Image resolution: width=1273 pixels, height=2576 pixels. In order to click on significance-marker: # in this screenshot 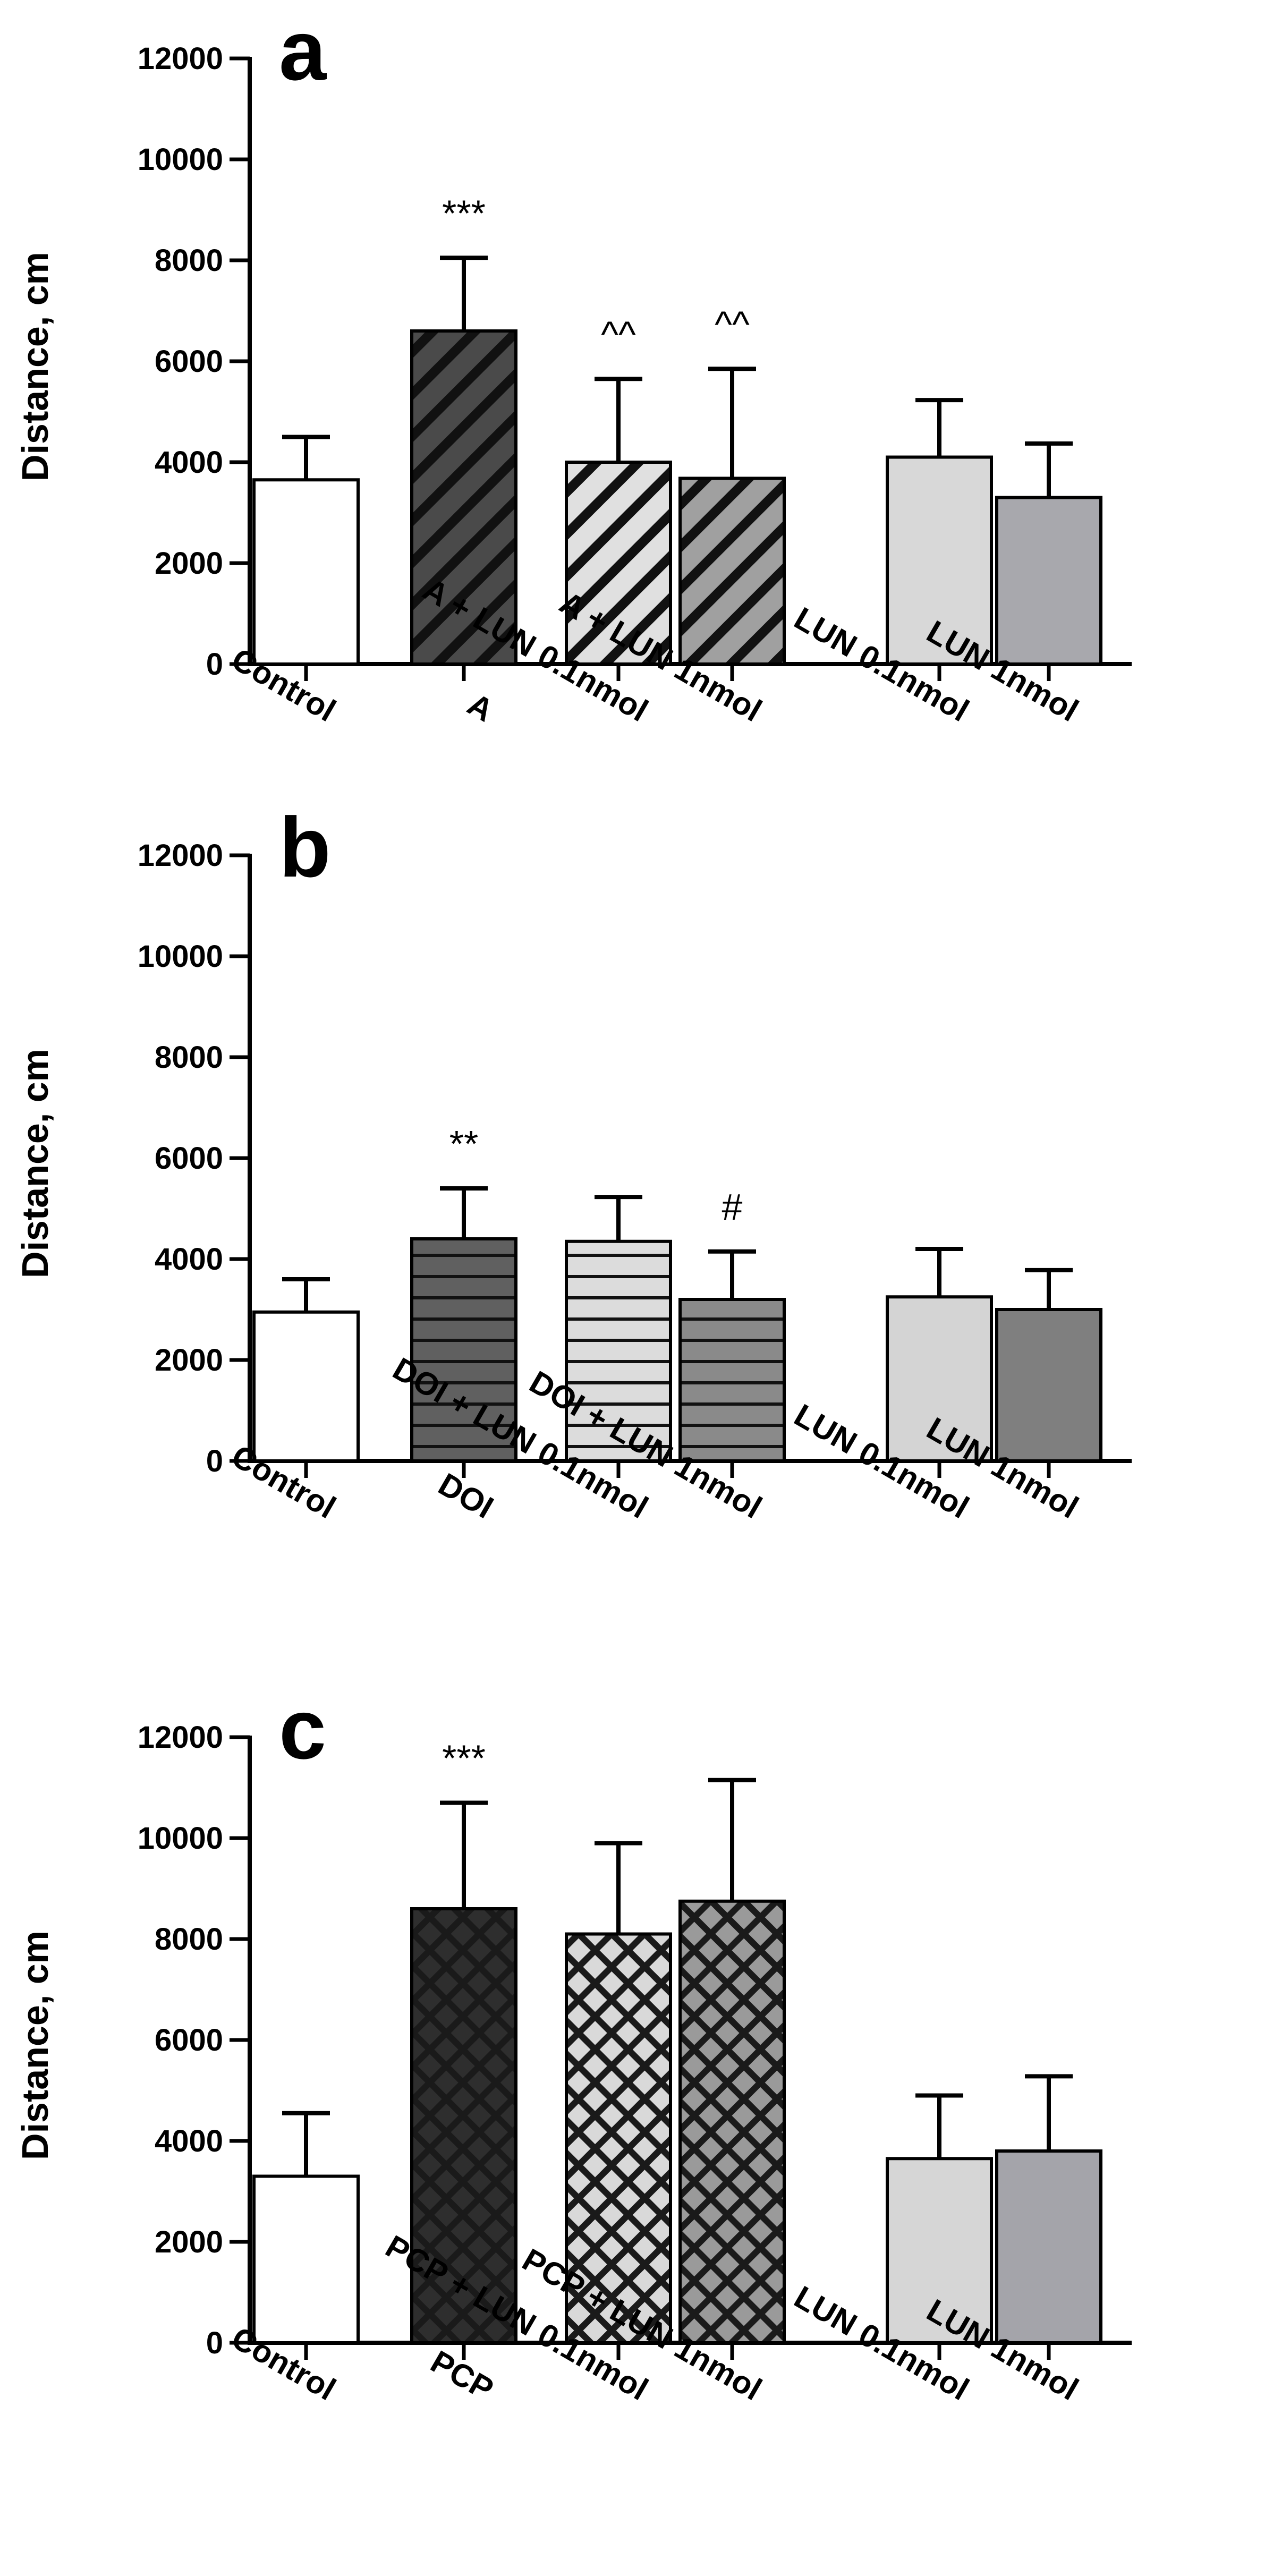, I will do `click(732, 1207)`.